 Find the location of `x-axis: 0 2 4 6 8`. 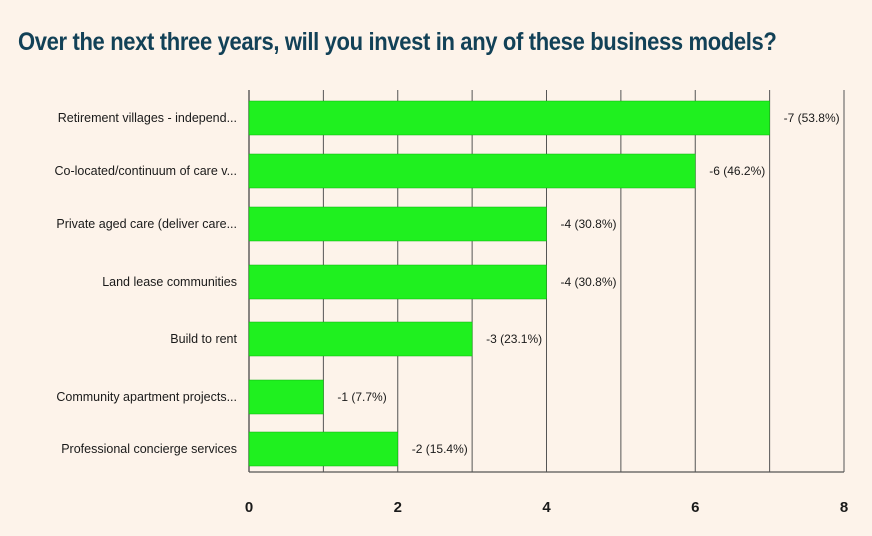

x-axis: 0 2 4 6 8 is located at coordinates (546, 507).